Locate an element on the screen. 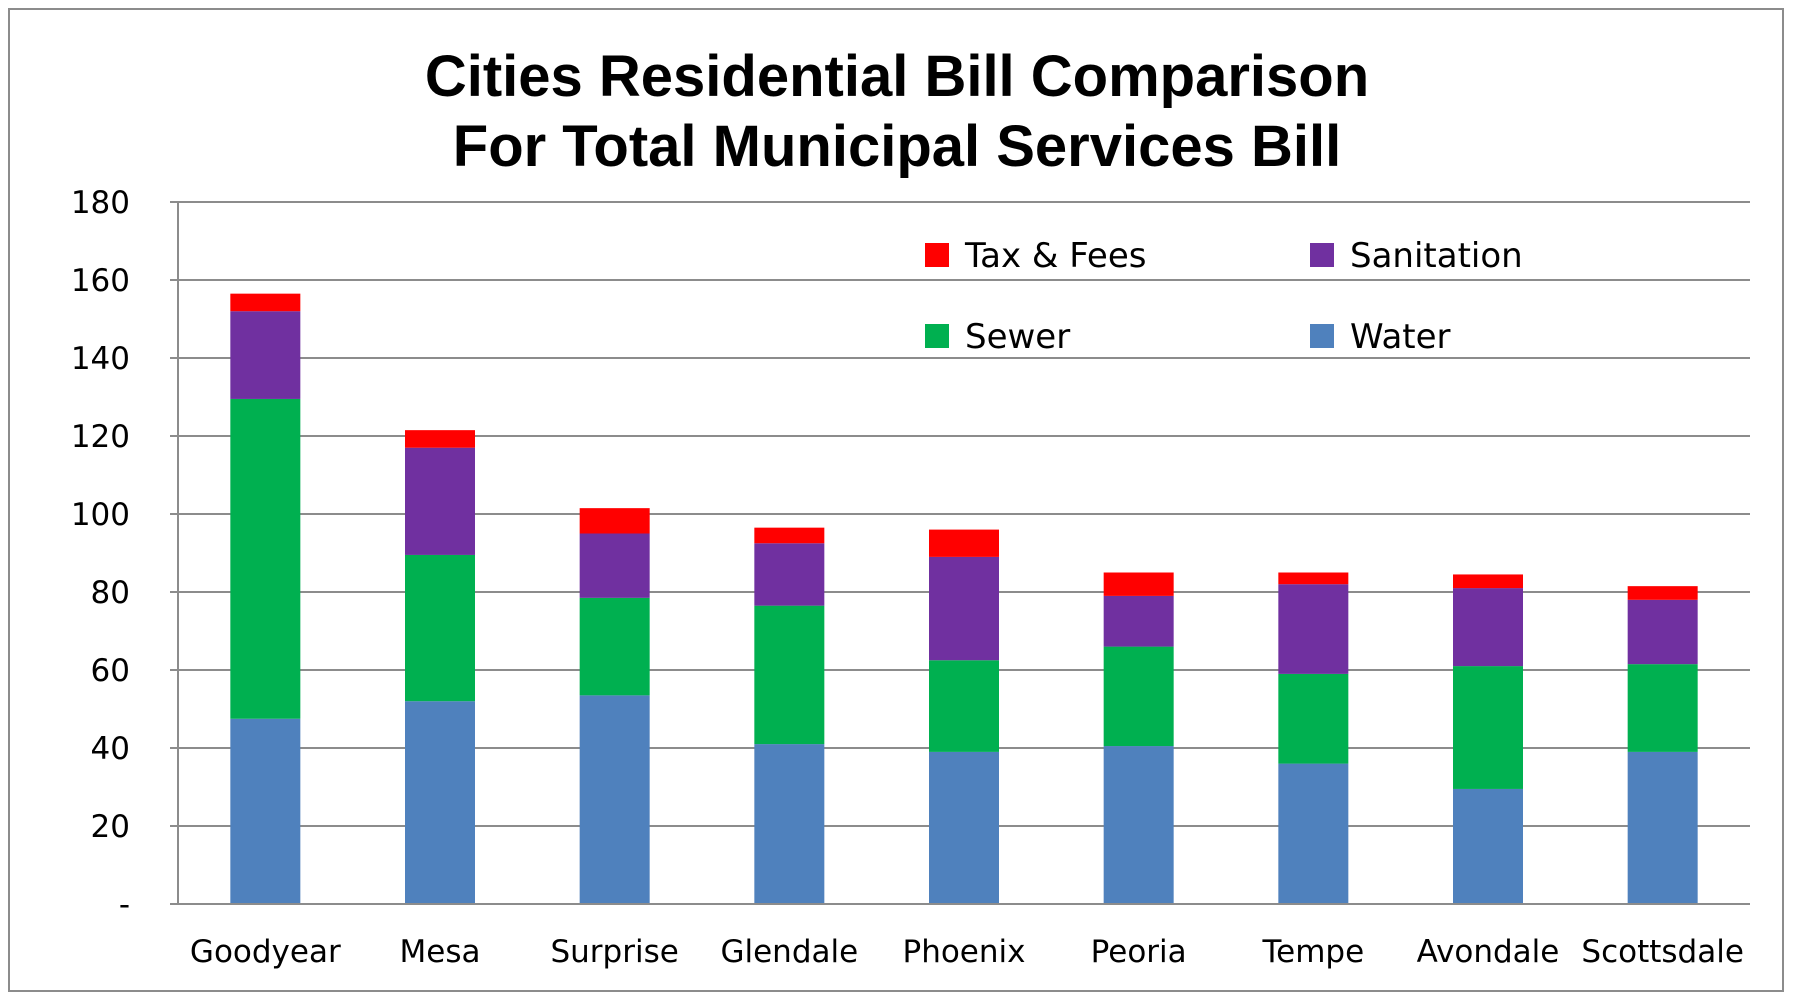 This screenshot has height=1000, width=1794. bar-segment-water-surprise is located at coordinates (614, 799).